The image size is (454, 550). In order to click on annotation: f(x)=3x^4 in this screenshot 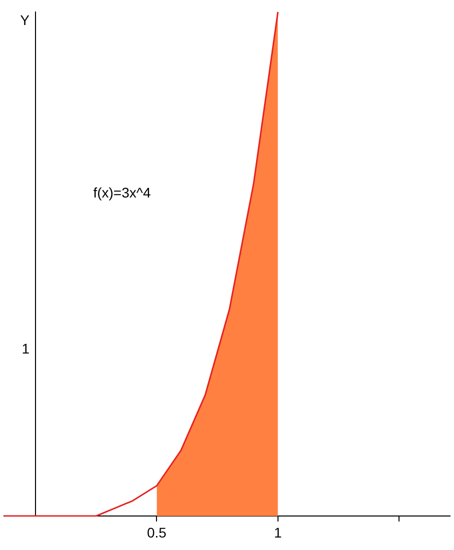, I will do `click(122, 192)`.